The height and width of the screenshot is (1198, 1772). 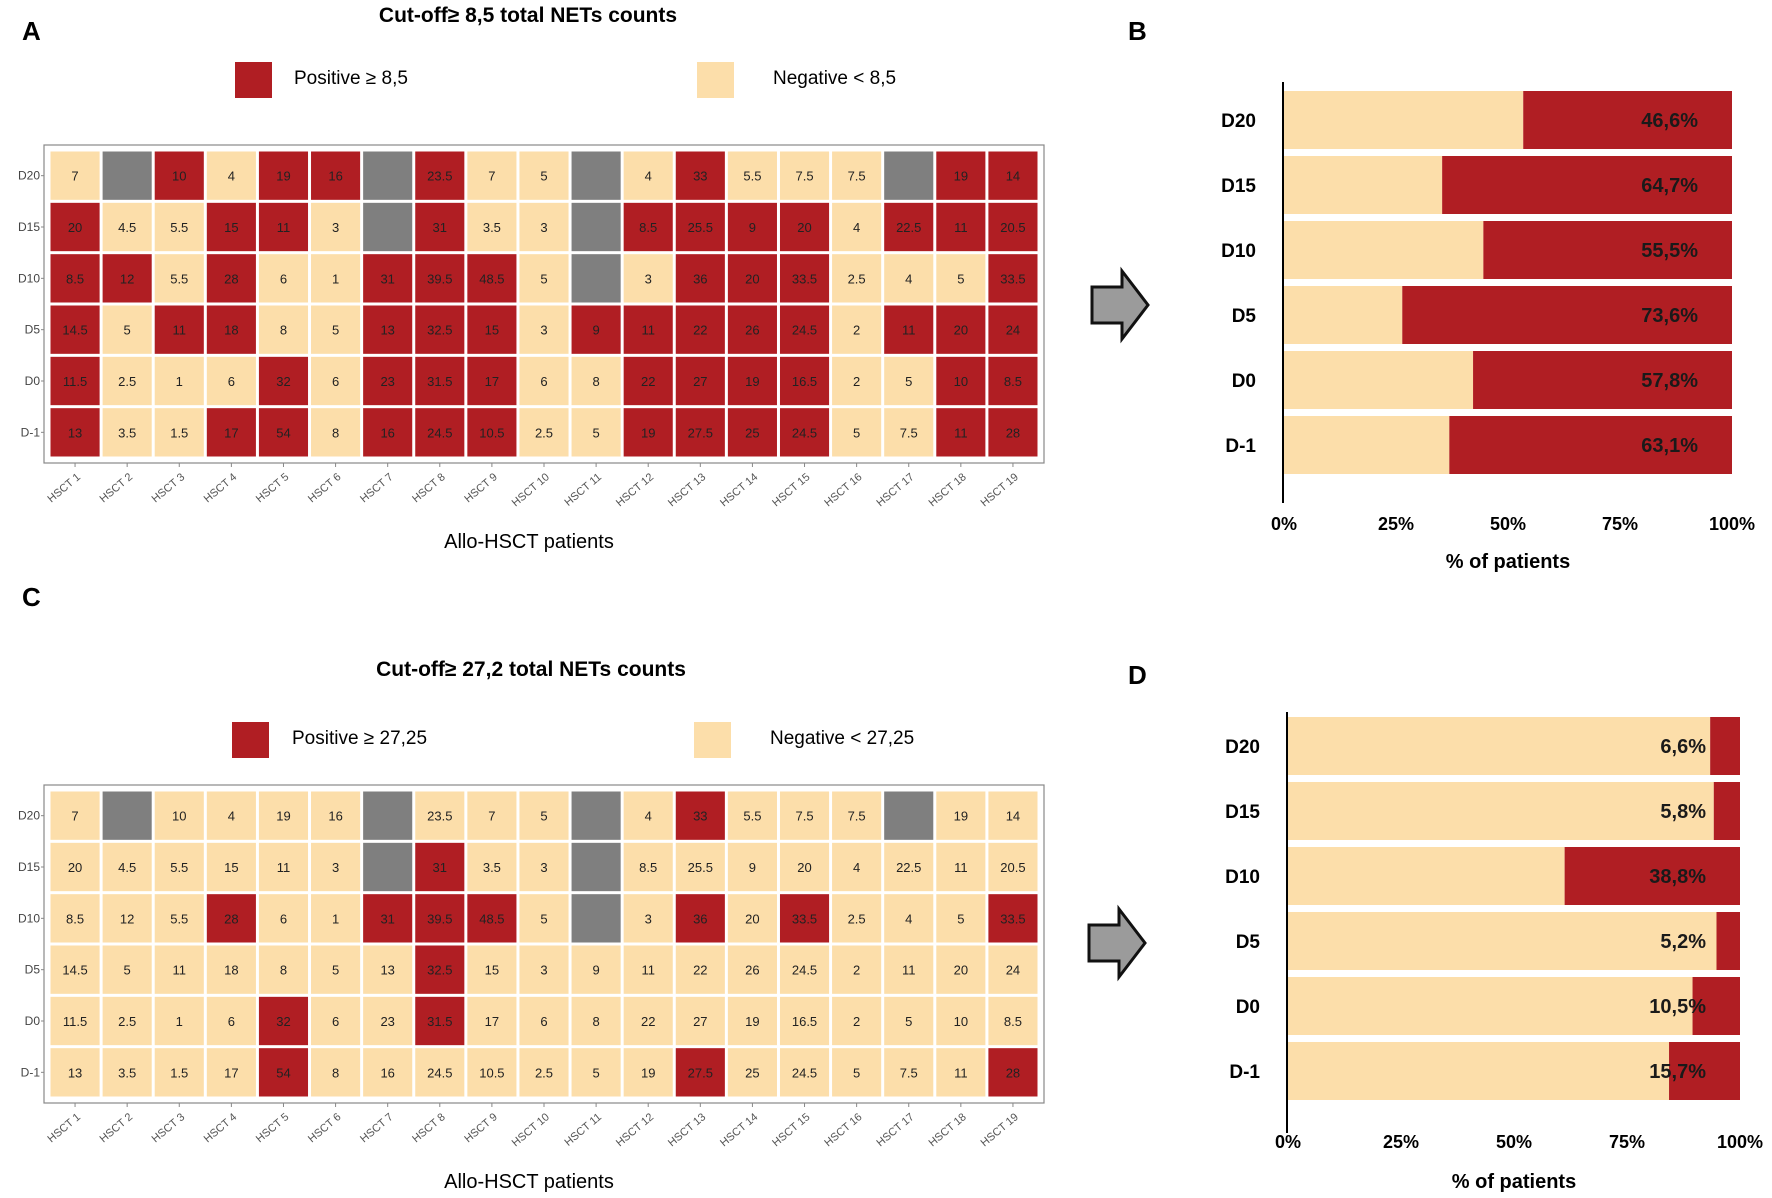 I want to click on heatmap-cell-value: 16.5, so click(x=804, y=381).